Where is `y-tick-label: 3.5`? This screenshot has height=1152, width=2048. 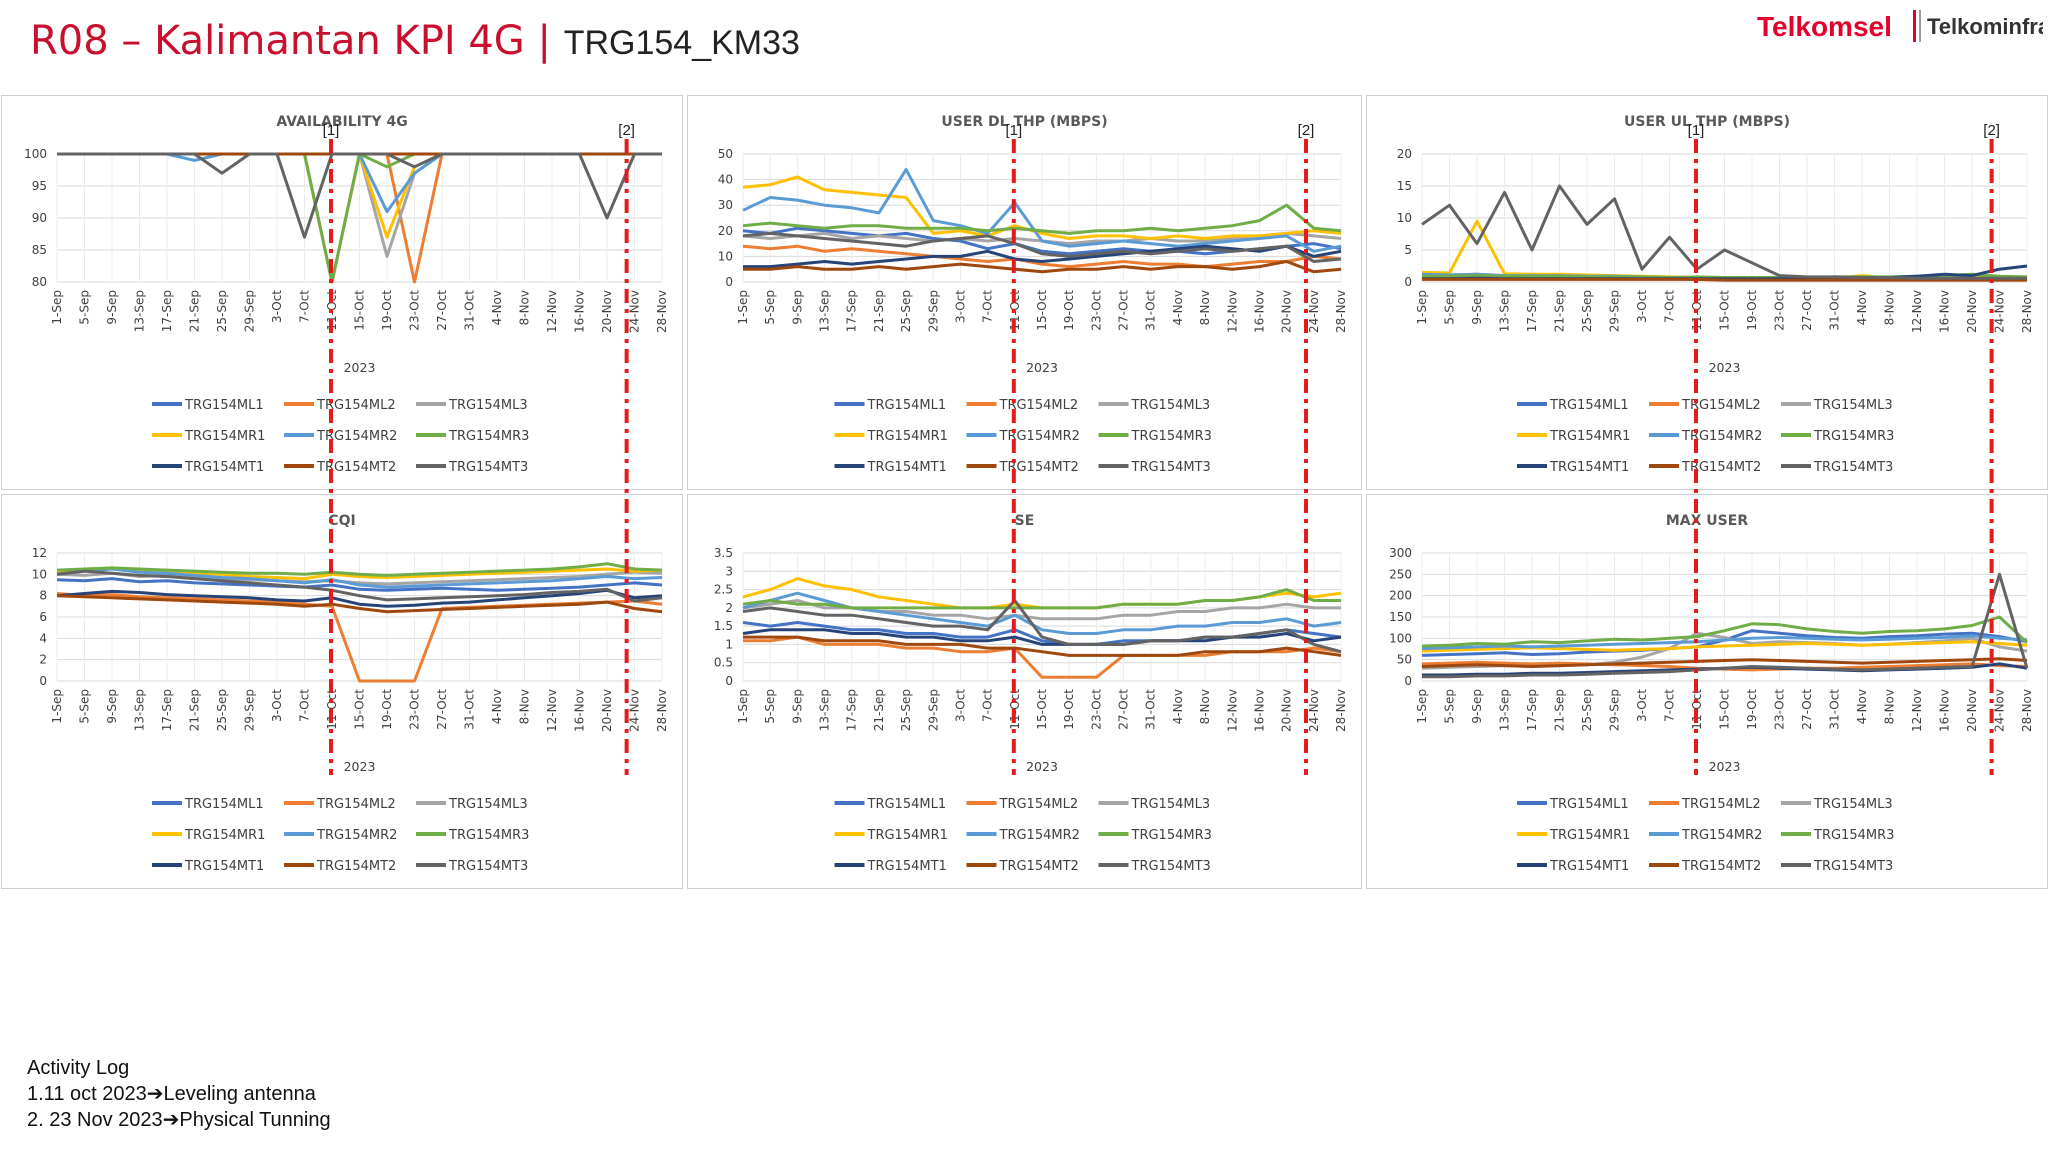
y-tick-label: 3.5 is located at coordinates (723, 553).